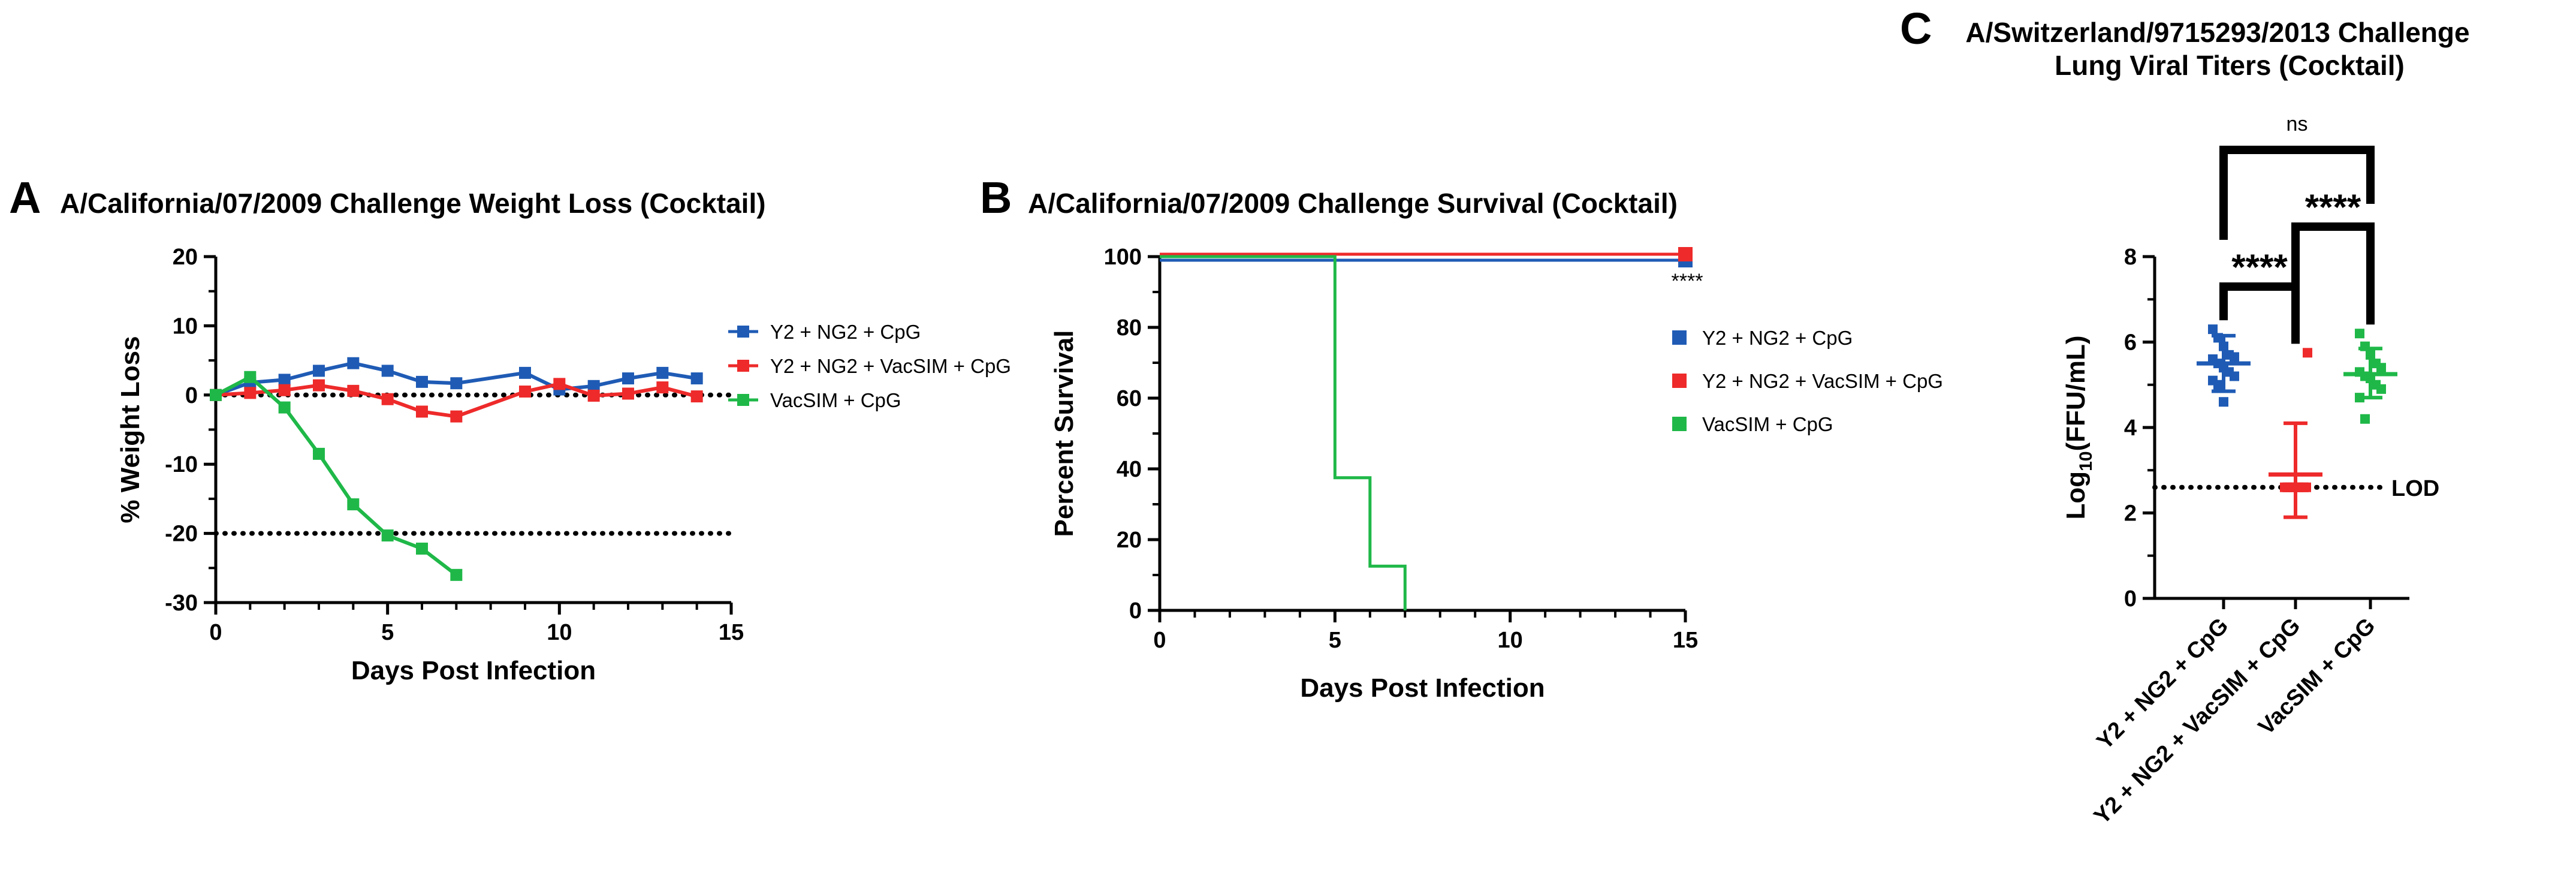  What do you see at coordinates (732, 632) in the screenshot?
I see `panel-a-x-tick-label: 15` at bounding box center [732, 632].